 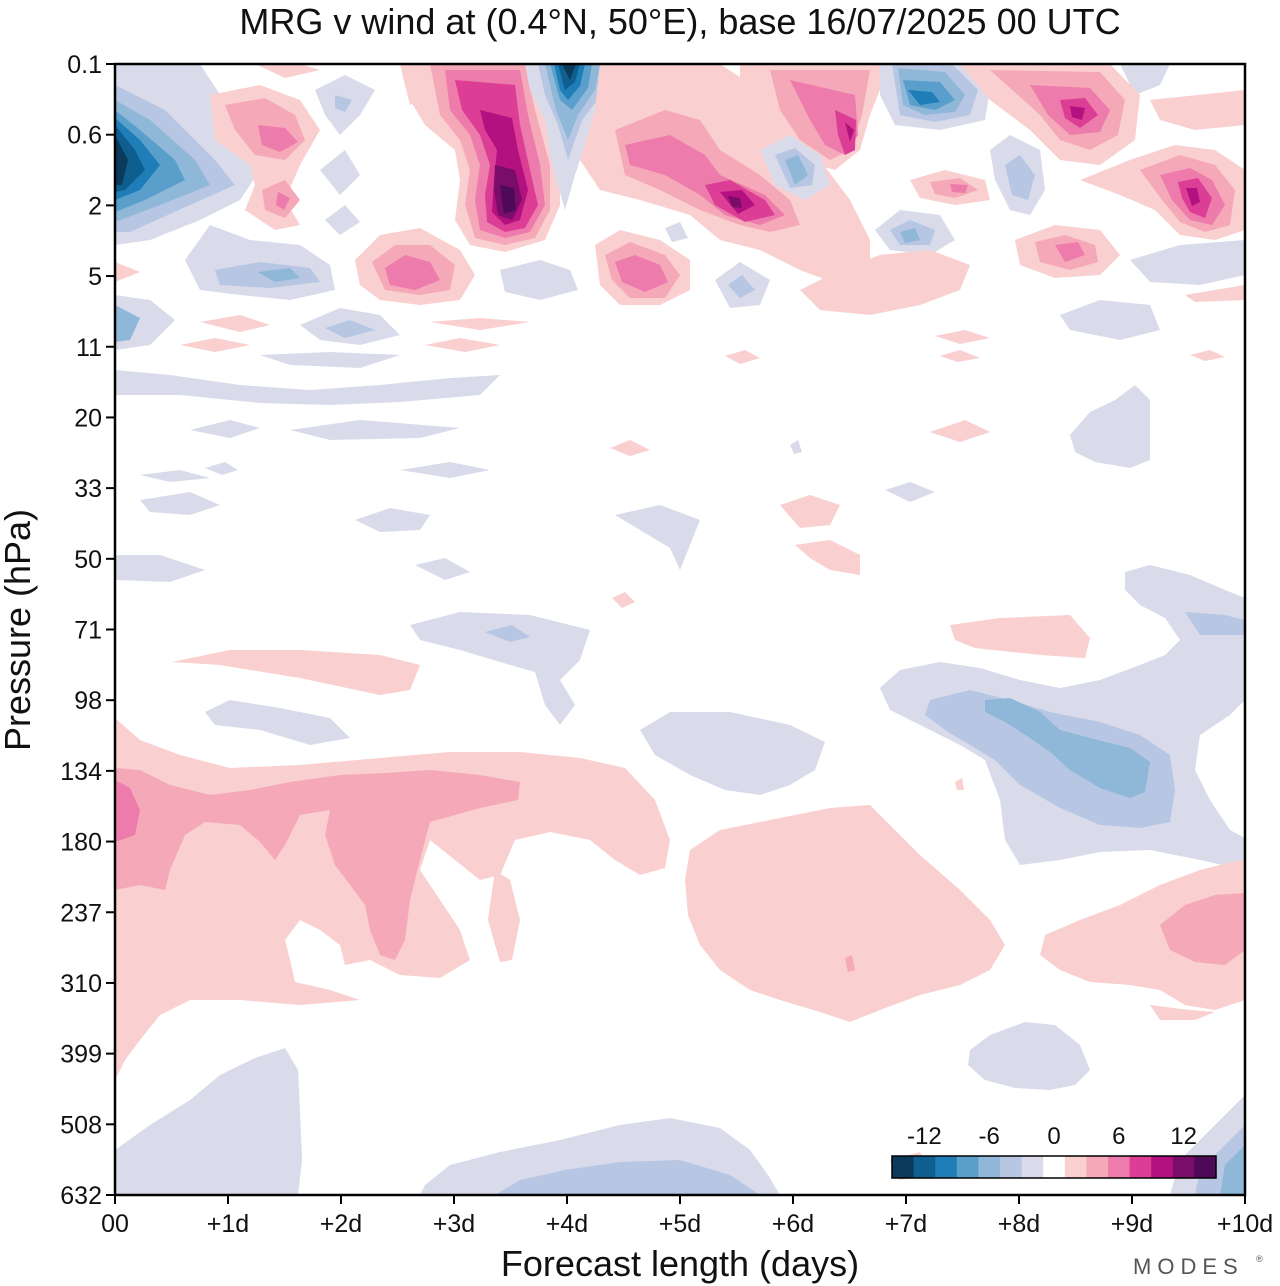 I want to click on colorbar-tick-label: -12, so click(x=924, y=1136).